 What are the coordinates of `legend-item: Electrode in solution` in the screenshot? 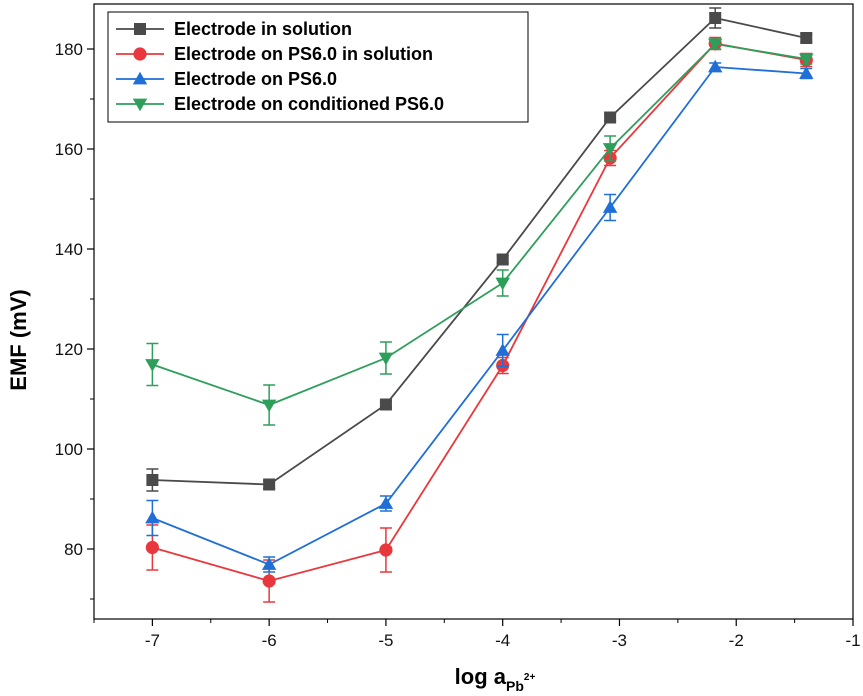 It's located at (234, 29).